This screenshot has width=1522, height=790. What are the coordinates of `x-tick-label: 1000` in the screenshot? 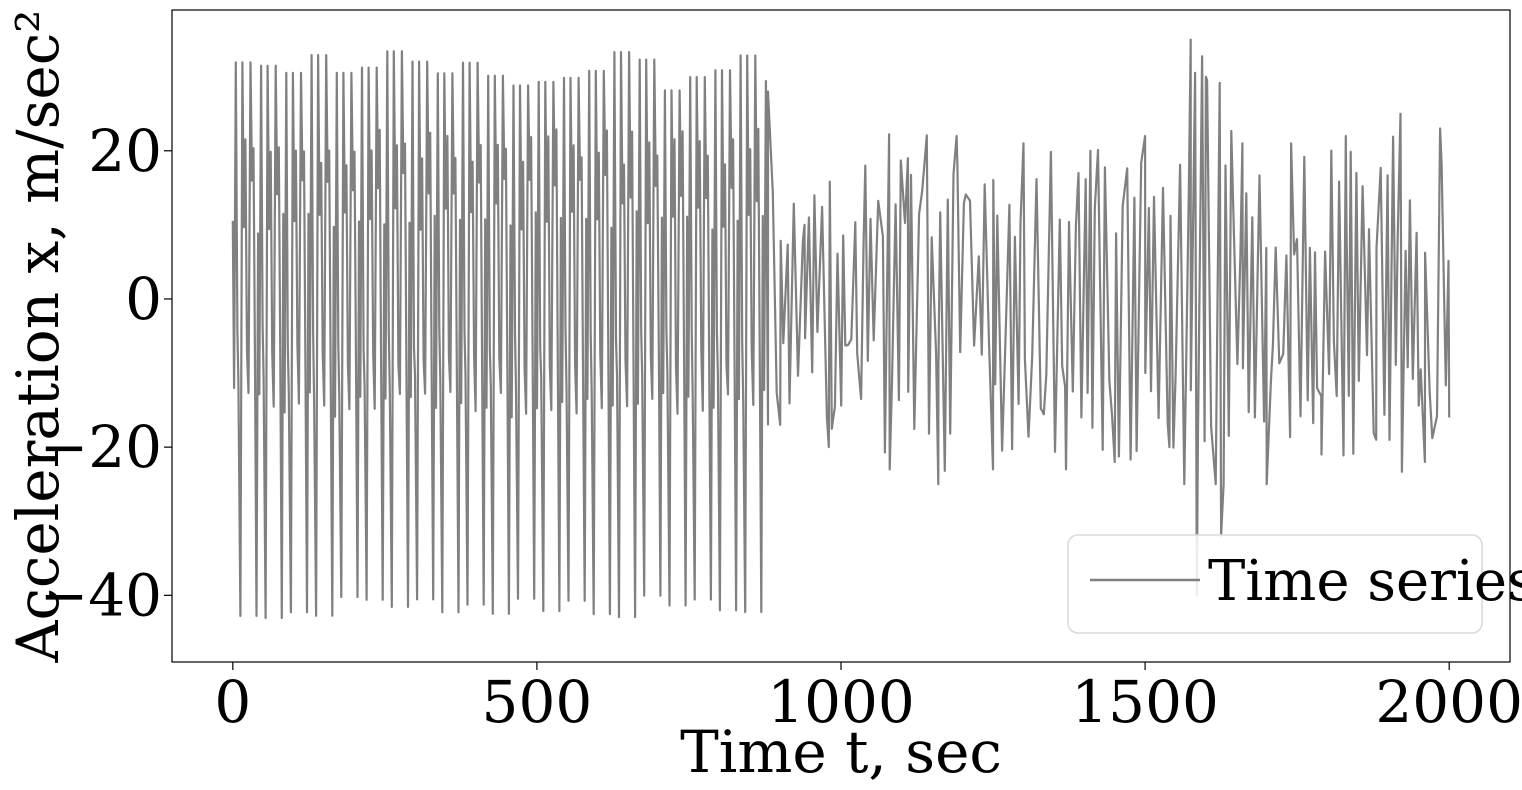 It's located at (841, 702).